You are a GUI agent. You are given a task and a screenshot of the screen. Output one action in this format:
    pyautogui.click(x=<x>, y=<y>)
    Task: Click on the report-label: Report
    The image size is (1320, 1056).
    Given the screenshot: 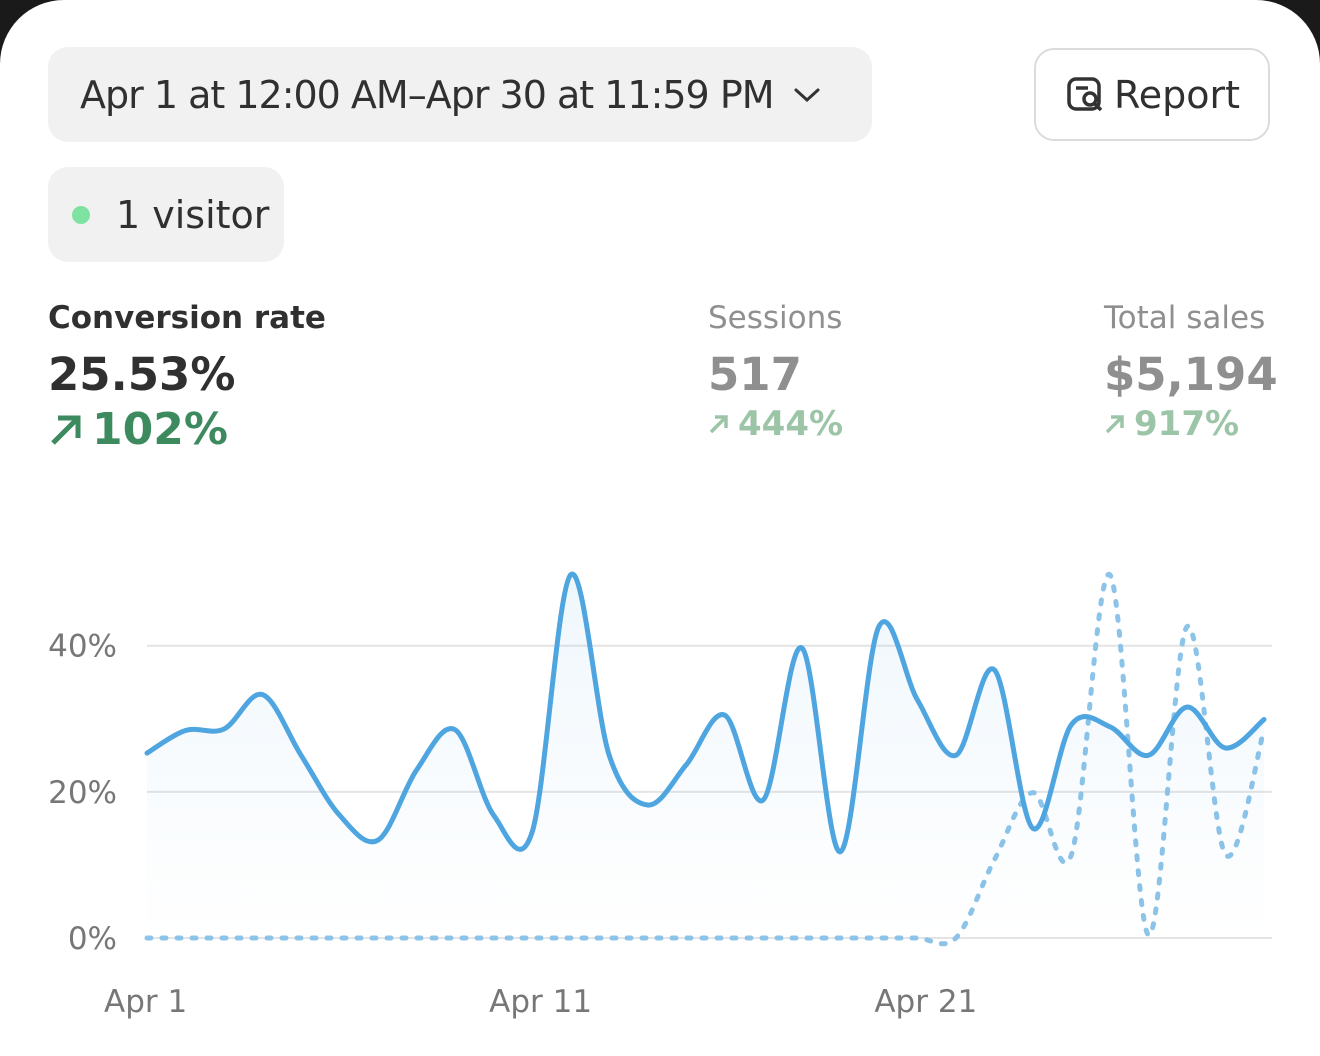 What is the action you would take?
    pyautogui.click(x=1177, y=94)
    